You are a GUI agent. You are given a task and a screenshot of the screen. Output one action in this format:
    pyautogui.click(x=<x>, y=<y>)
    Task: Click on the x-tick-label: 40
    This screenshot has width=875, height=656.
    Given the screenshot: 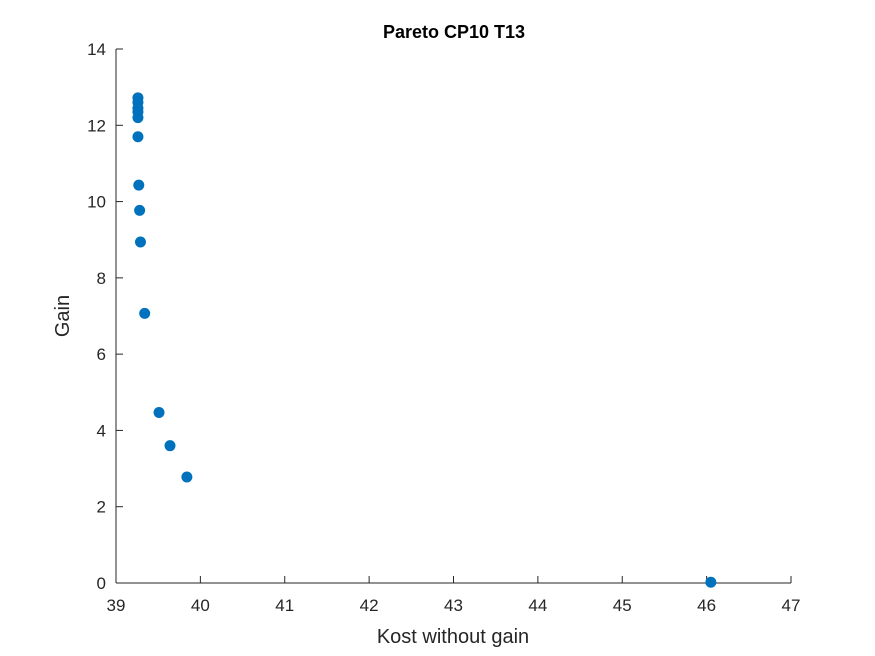 What is the action you would take?
    pyautogui.click(x=200, y=605)
    